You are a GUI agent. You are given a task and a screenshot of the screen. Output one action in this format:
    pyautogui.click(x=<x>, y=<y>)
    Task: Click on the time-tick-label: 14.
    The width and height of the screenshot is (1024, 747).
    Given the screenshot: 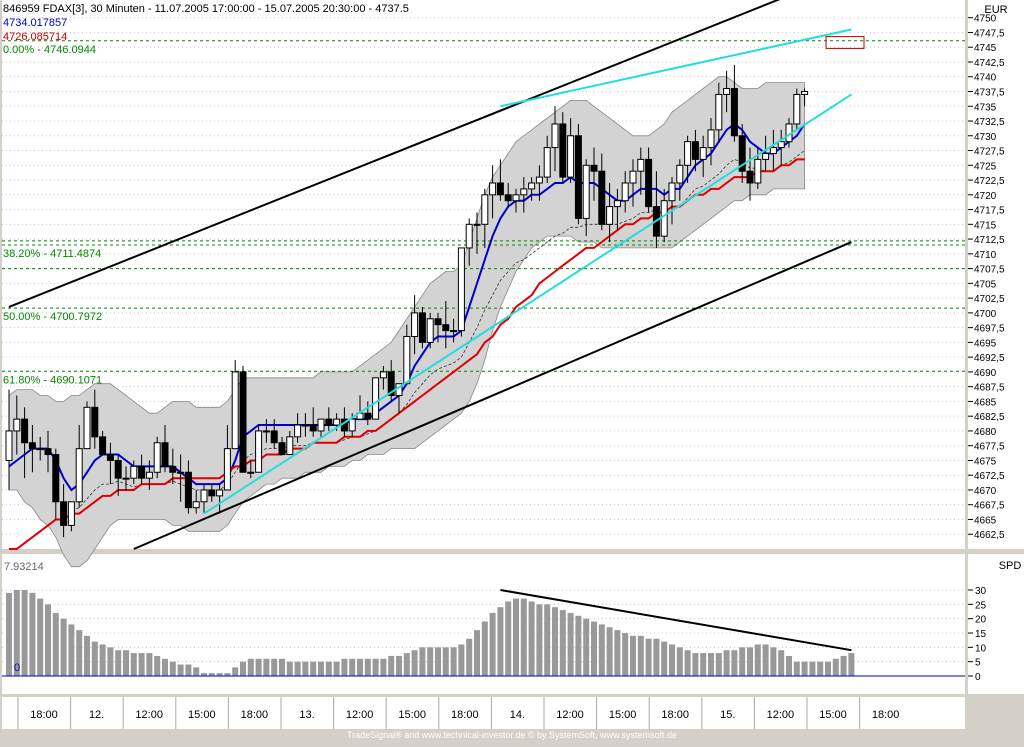 What is the action you would take?
    pyautogui.click(x=517, y=715)
    